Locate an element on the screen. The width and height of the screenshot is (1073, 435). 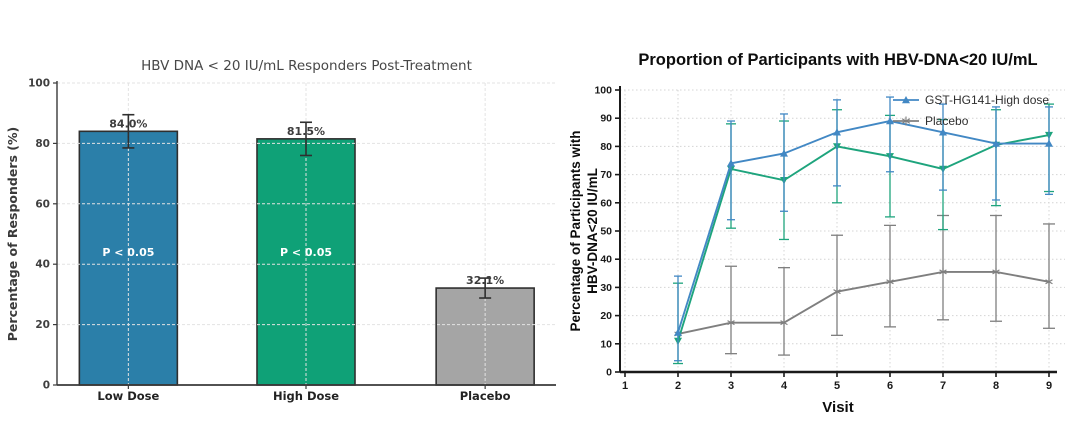
bar-value-label: 32.1% is located at coordinates (485, 280).